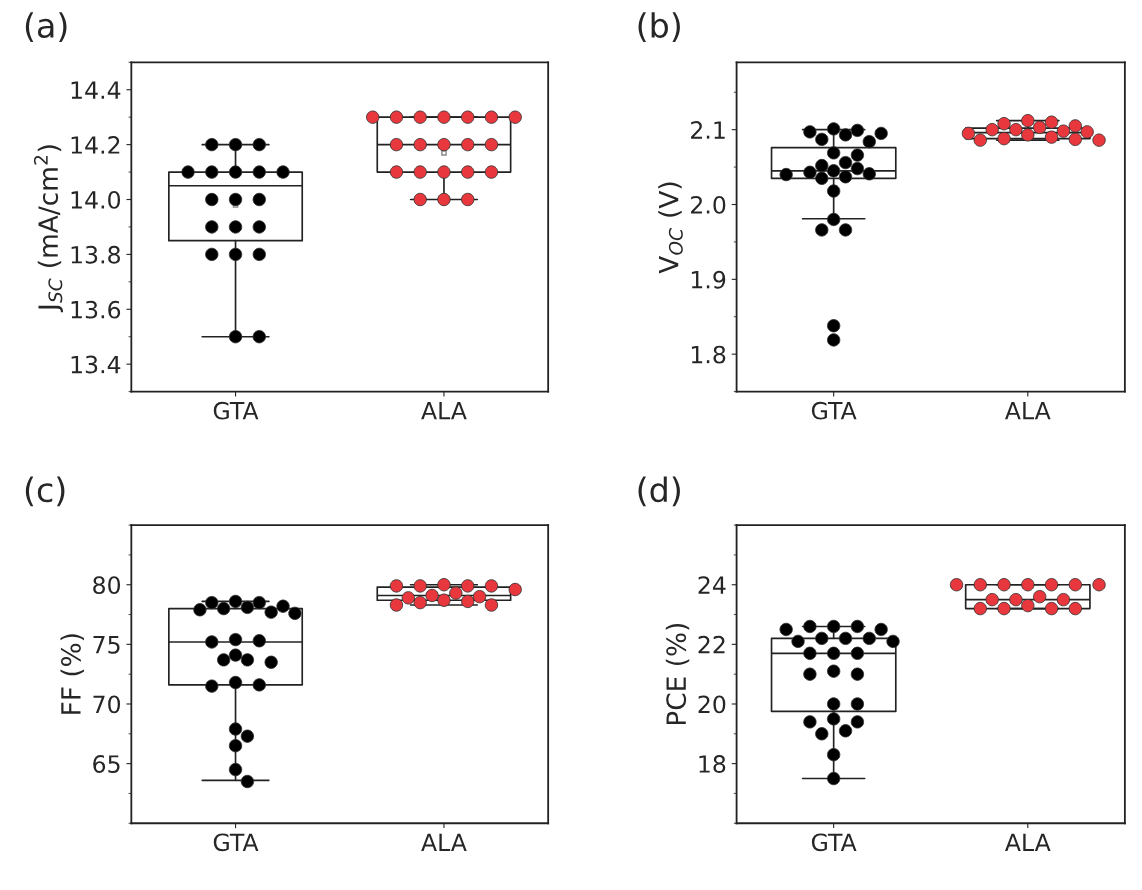 The width and height of the screenshot is (1142, 890). Describe the element at coordinates (96, 90) in the screenshot. I see `y-tick-label: 14.4` at that location.